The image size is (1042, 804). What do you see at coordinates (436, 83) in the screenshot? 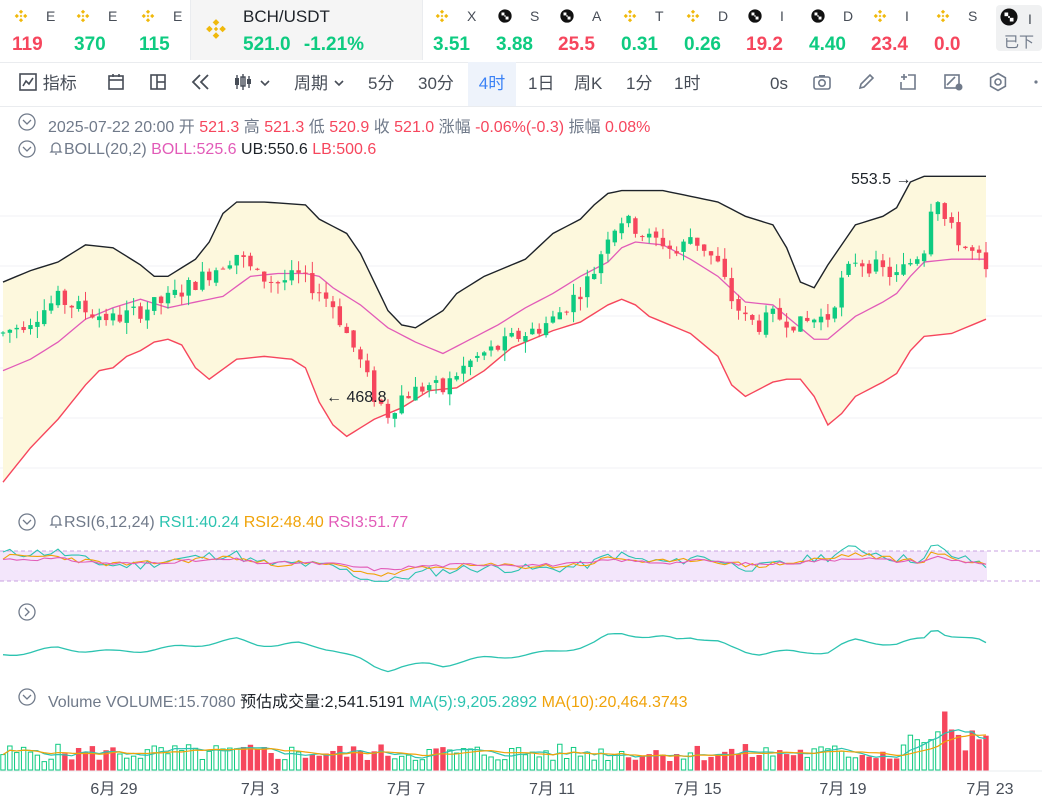
I see `interval-30m: 30分` at bounding box center [436, 83].